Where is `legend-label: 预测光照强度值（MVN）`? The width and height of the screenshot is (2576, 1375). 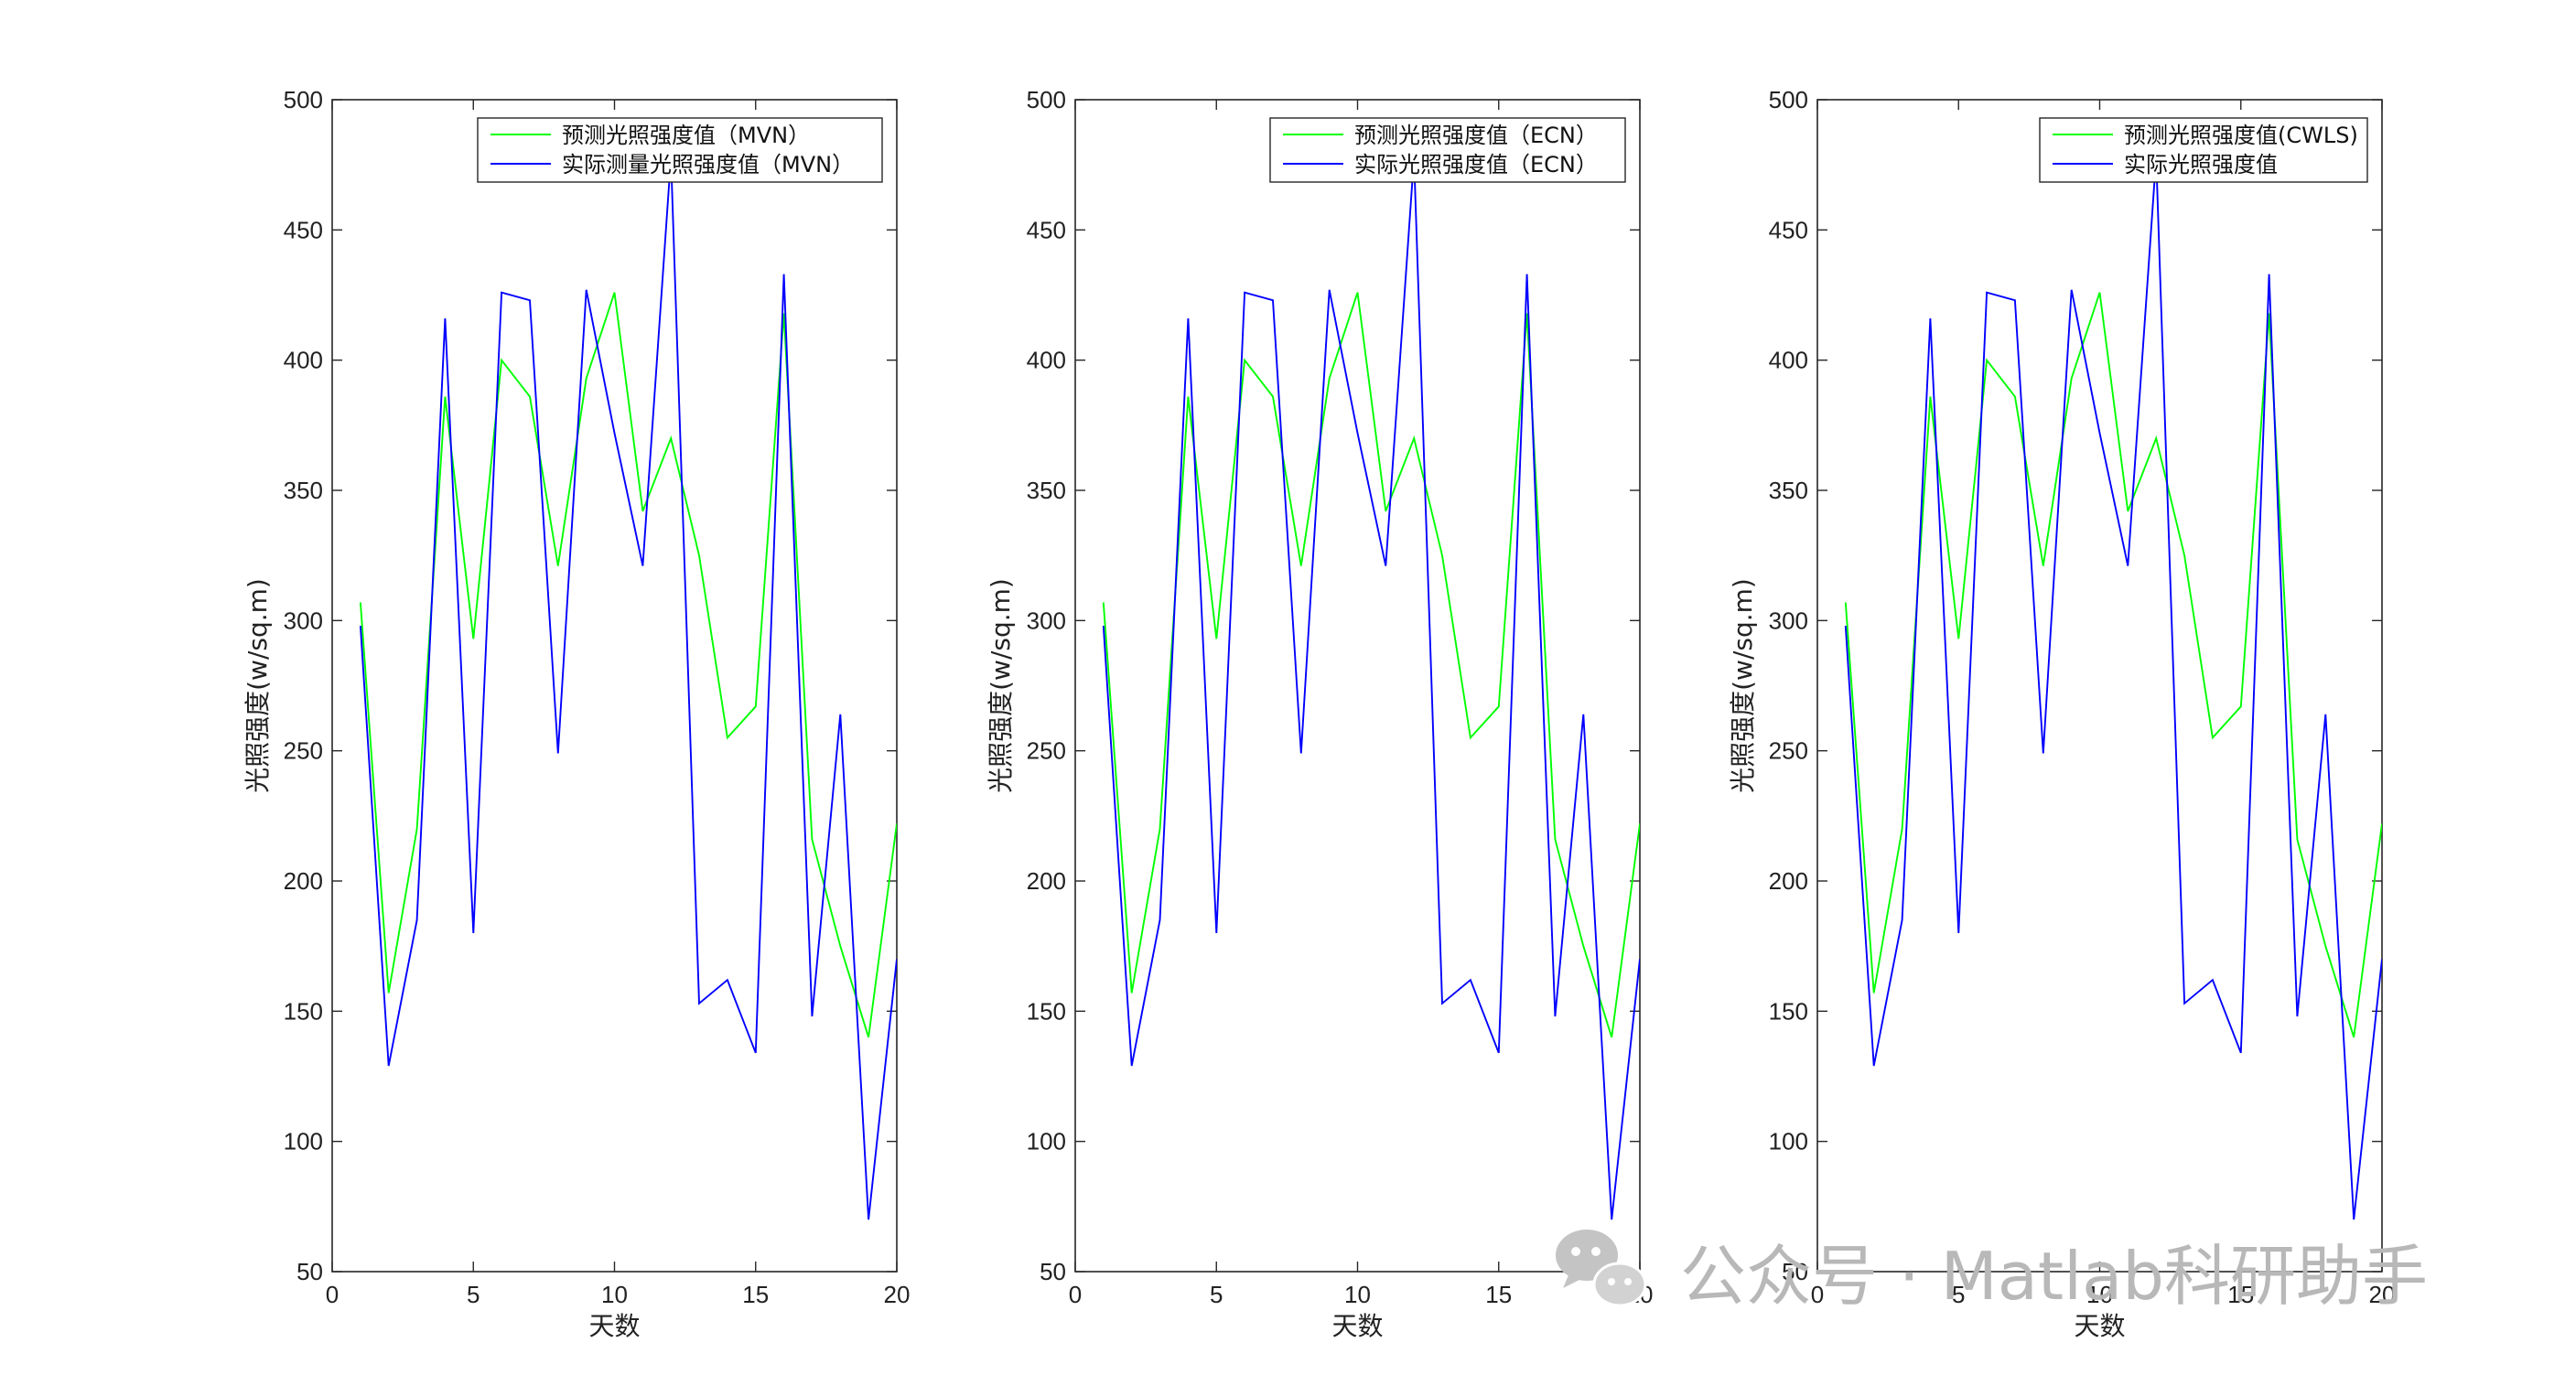
legend-label: 预测光照强度值（MVN） is located at coordinates (686, 135).